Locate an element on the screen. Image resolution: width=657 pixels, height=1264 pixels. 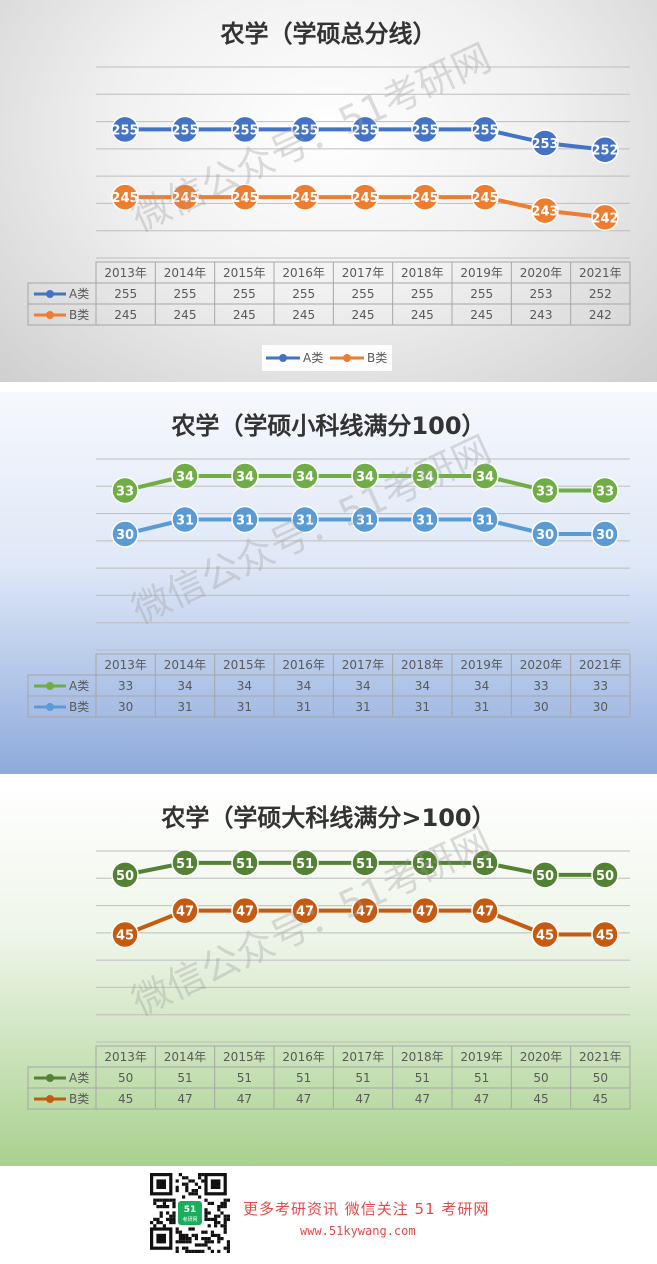
legend-key-marker is located at coordinates (283, 358).